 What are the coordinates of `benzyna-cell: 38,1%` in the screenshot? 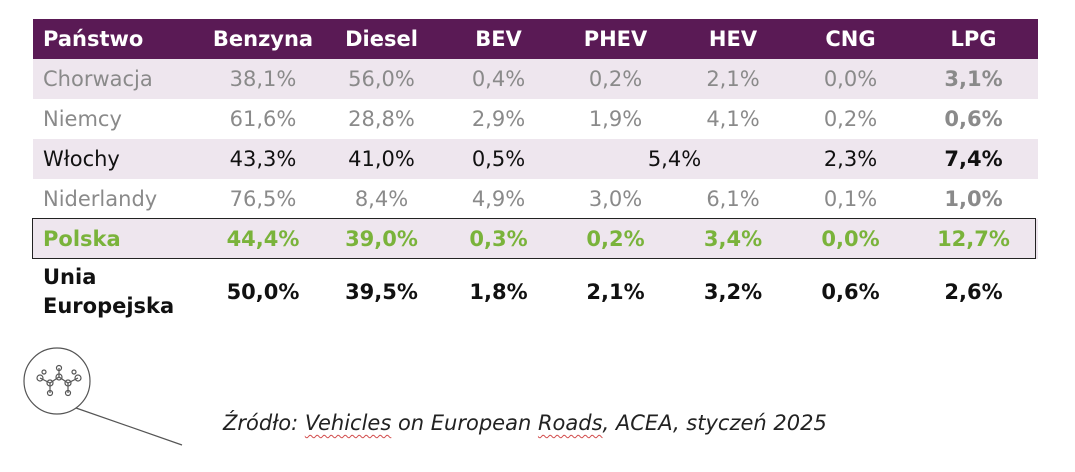 It's located at (263, 79).